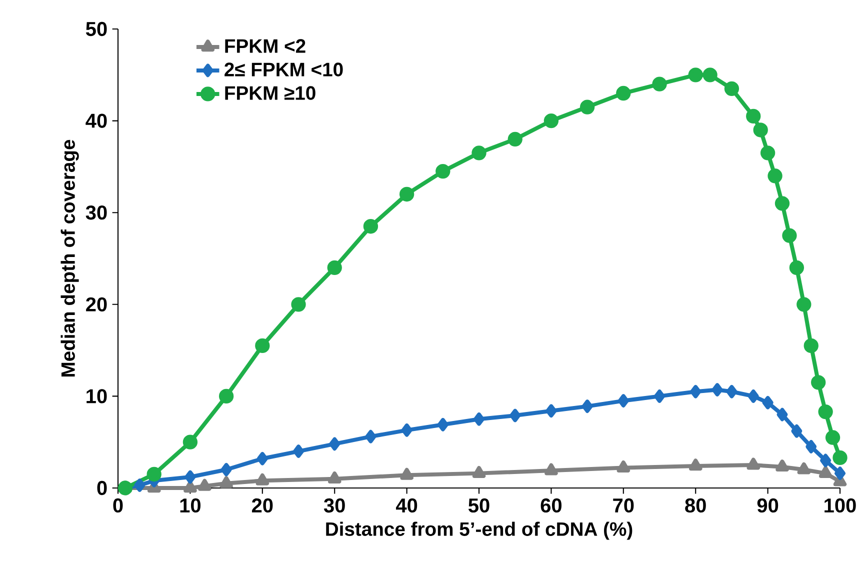 Image resolution: width=867 pixels, height=579 pixels. What do you see at coordinates (69, 258) in the screenshot?
I see `y-axis-title: Median depth of coverage` at bounding box center [69, 258].